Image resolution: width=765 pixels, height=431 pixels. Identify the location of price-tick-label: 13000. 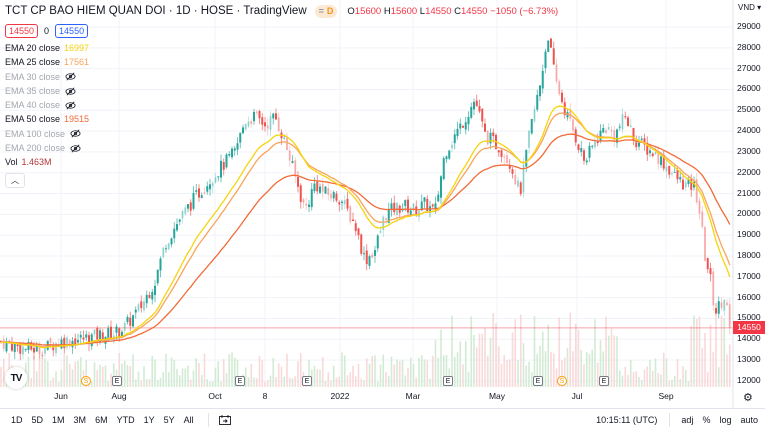
(749, 359).